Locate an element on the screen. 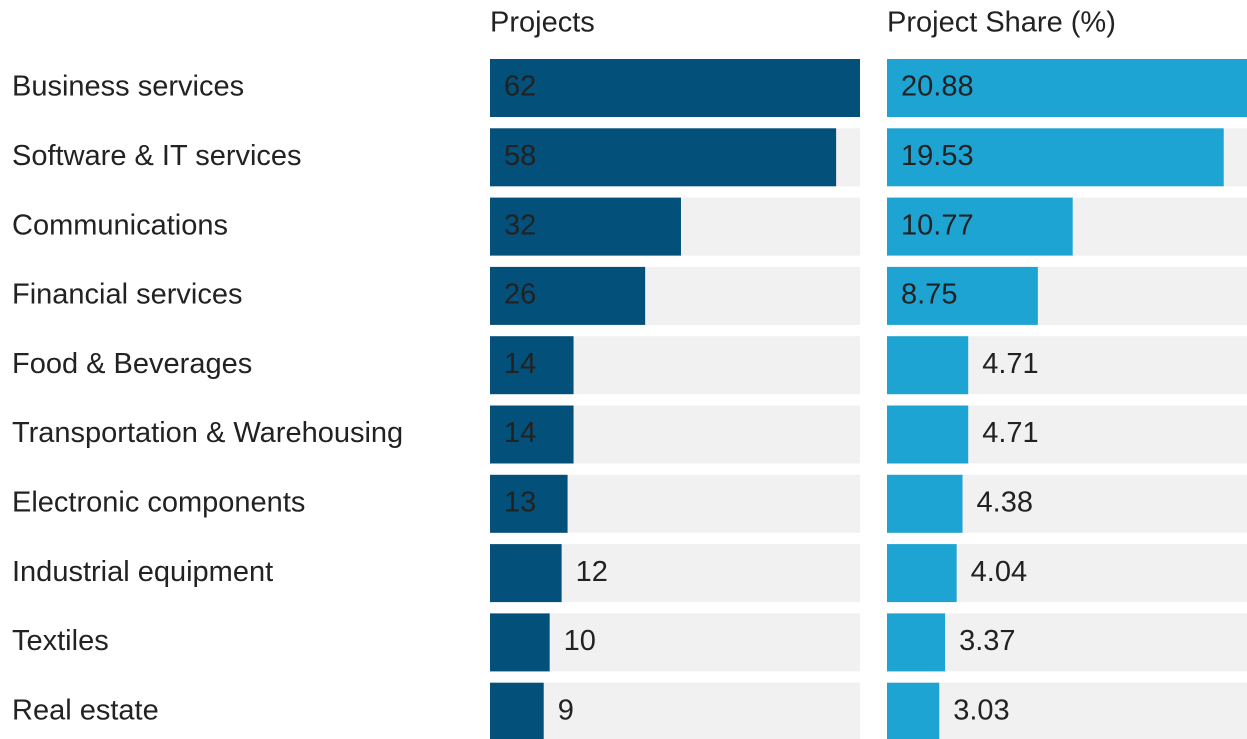 The width and height of the screenshot is (1247, 739). category-label: Software & IT services is located at coordinates (157, 156).